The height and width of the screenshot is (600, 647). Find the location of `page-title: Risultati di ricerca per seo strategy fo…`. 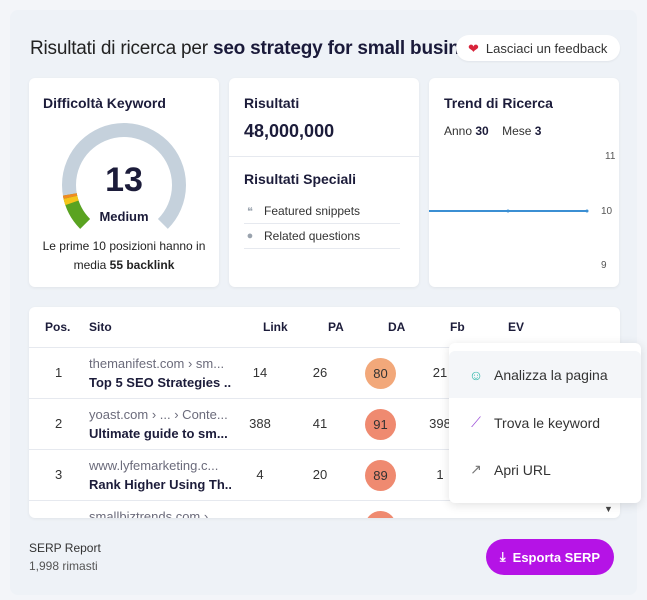

page-title: Risultati di ricerca per seo strategy fo… is located at coordinates (252, 49).